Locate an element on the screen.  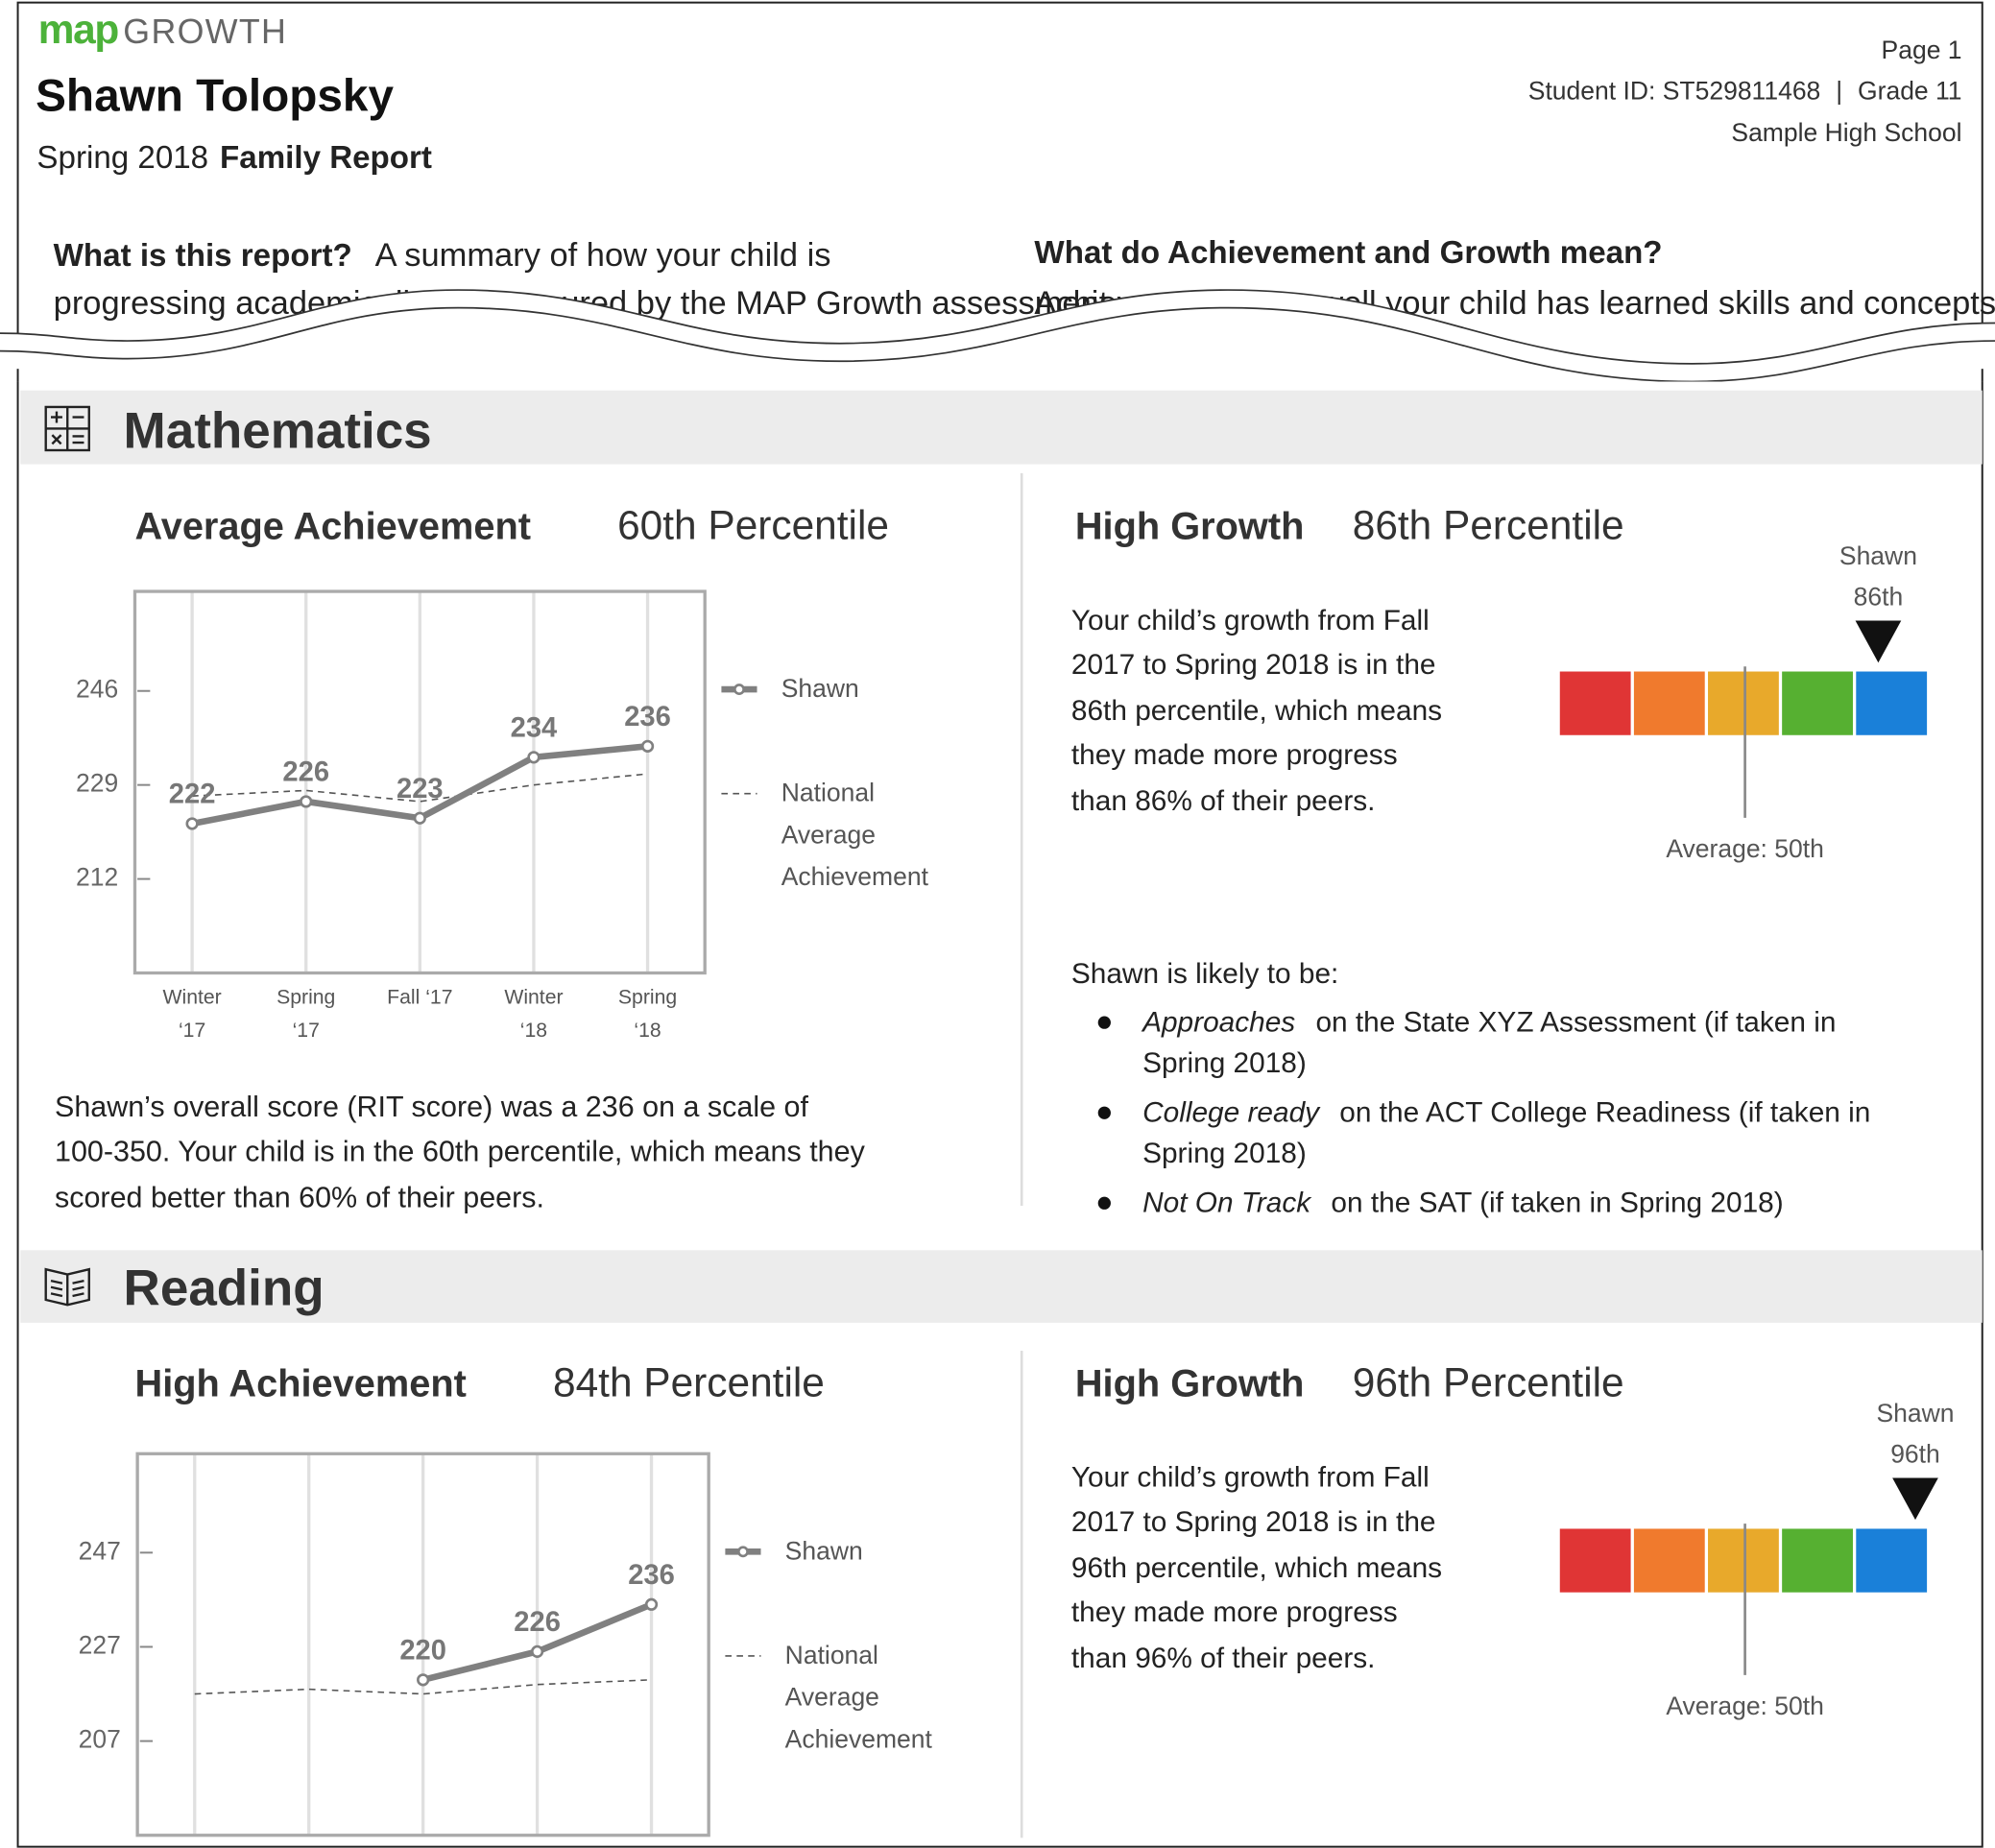
achievement-level: Average Achievement is located at coordinates (333, 527).